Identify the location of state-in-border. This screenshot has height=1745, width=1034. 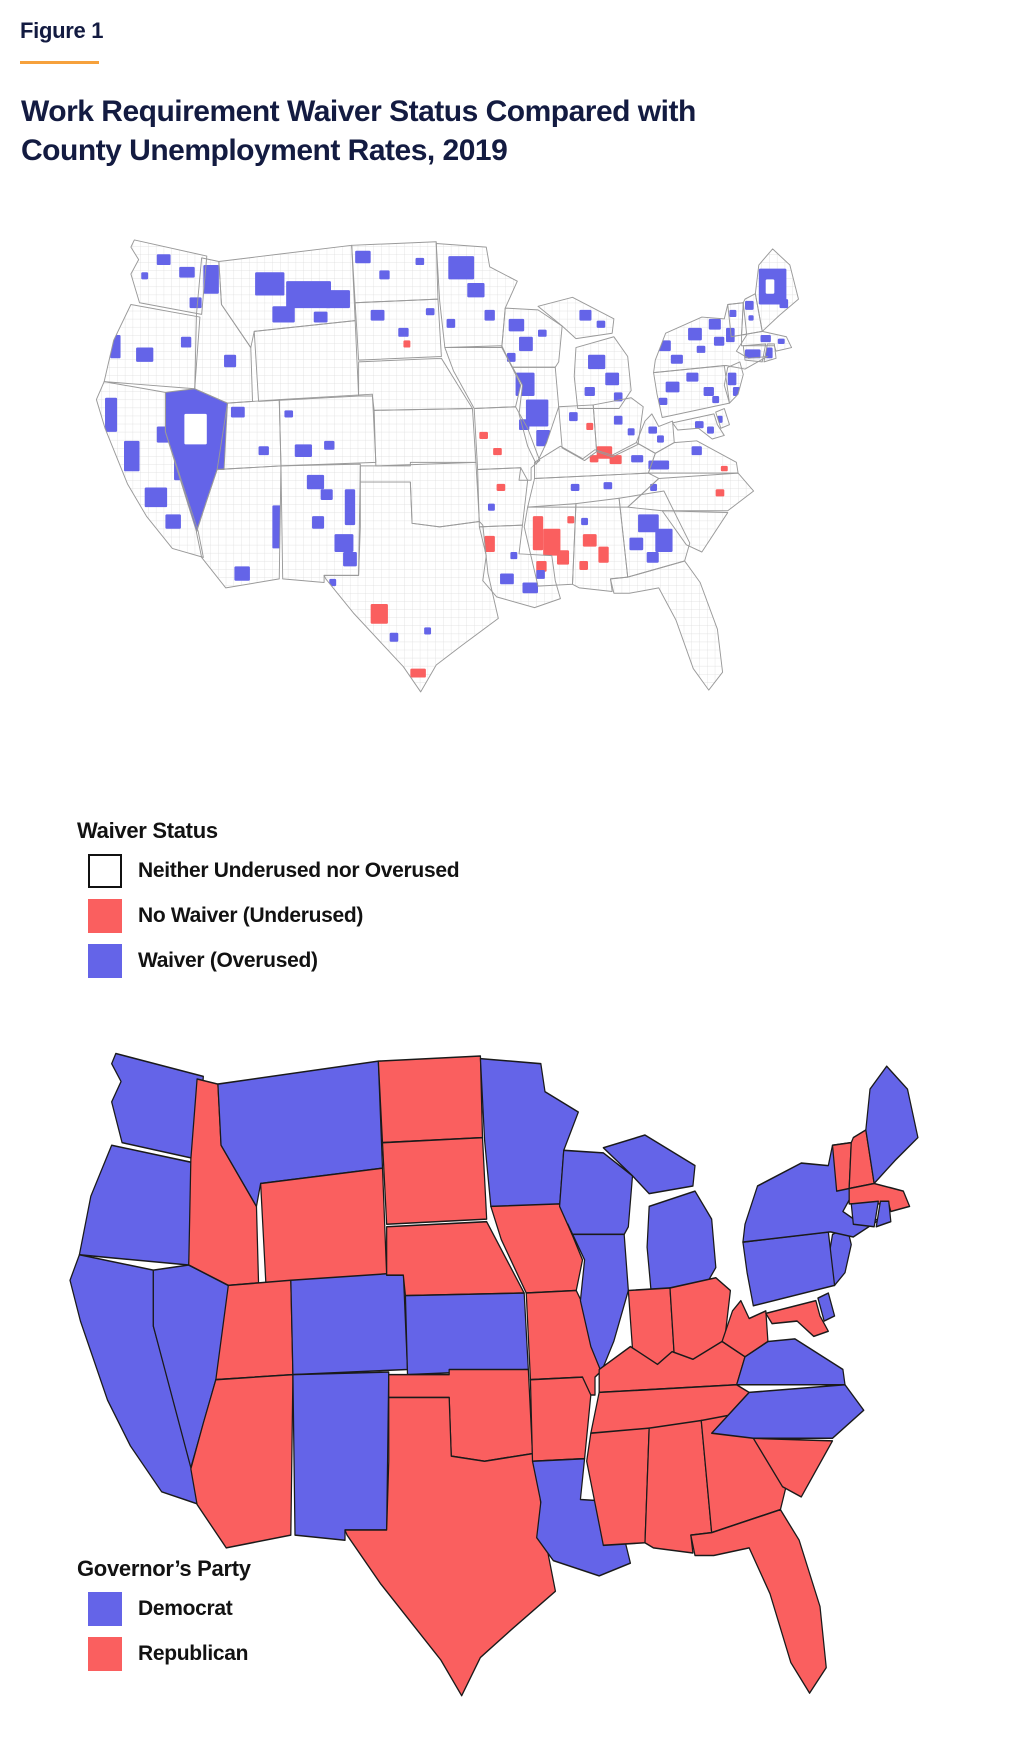
(578, 433).